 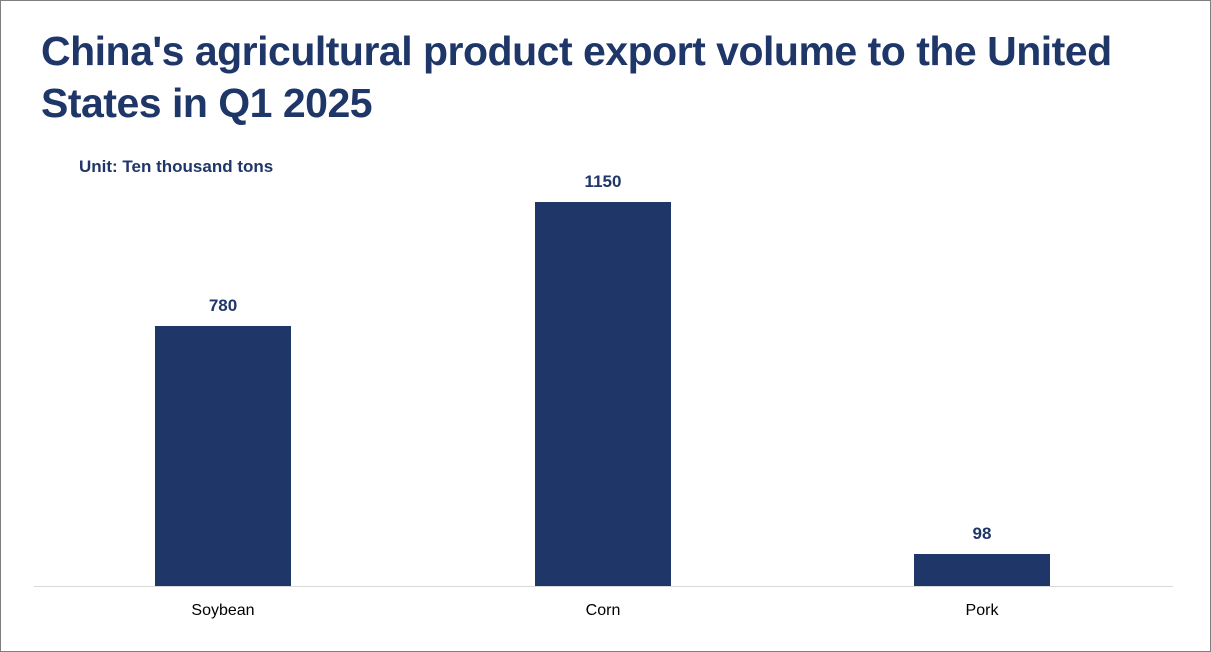 I want to click on x-tick-label-soybean: Soybean, so click(x=223, y=610).